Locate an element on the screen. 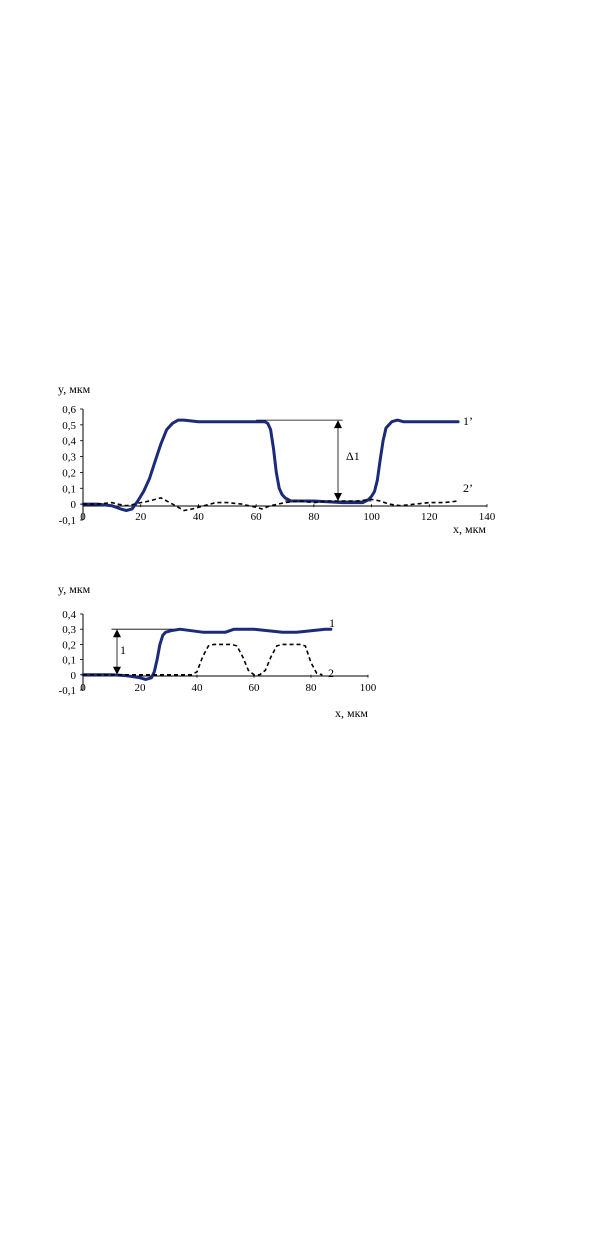  x-tick-label: 120 is located at coordinates (429, 517).